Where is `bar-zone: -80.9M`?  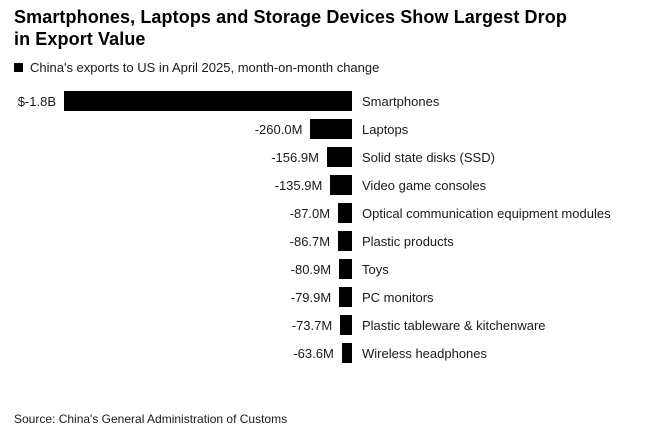 bar-zone: -80.9M is located at coordinates (183, 269).